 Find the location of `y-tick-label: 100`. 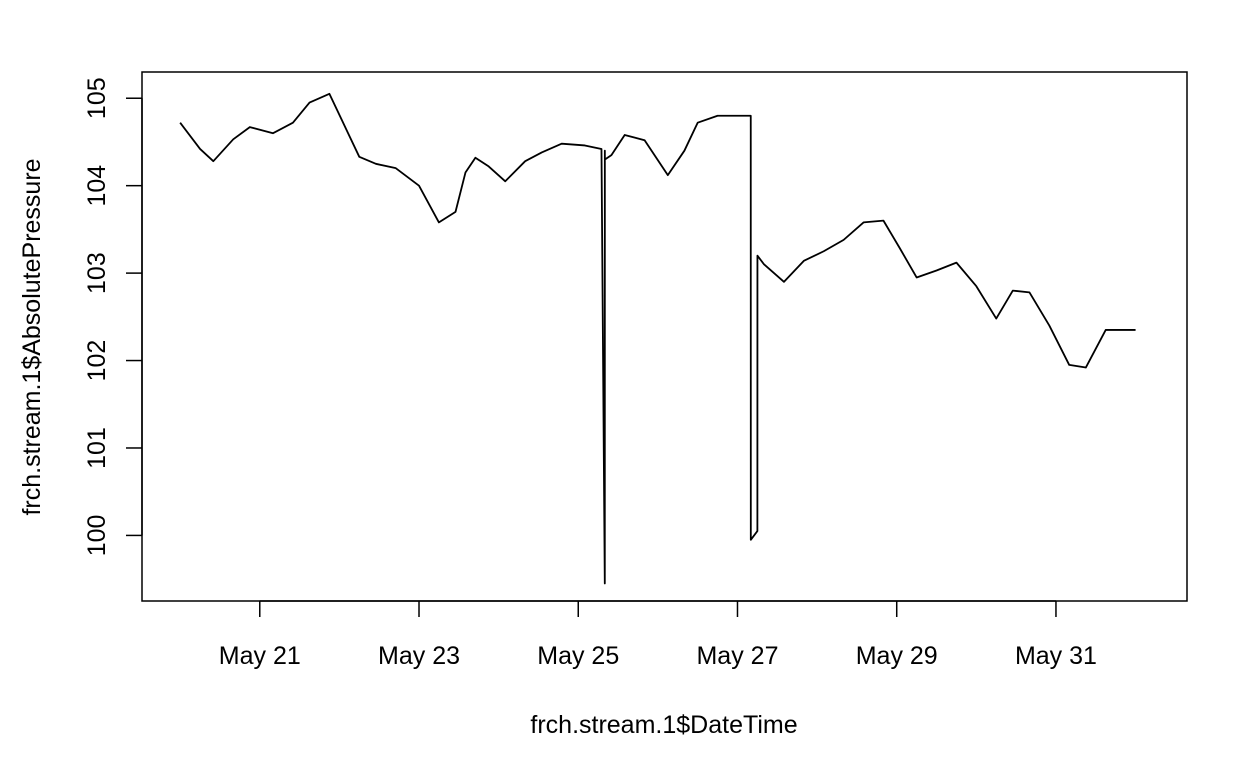

y-tick-label: 100 is located at coordinates (97, 536).